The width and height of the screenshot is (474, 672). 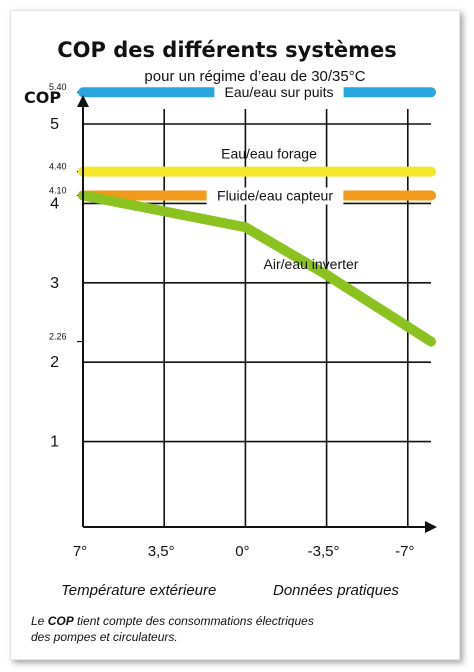 I want to click on x-axis-label-left: Température extérieure, so click(x=138, y=590).